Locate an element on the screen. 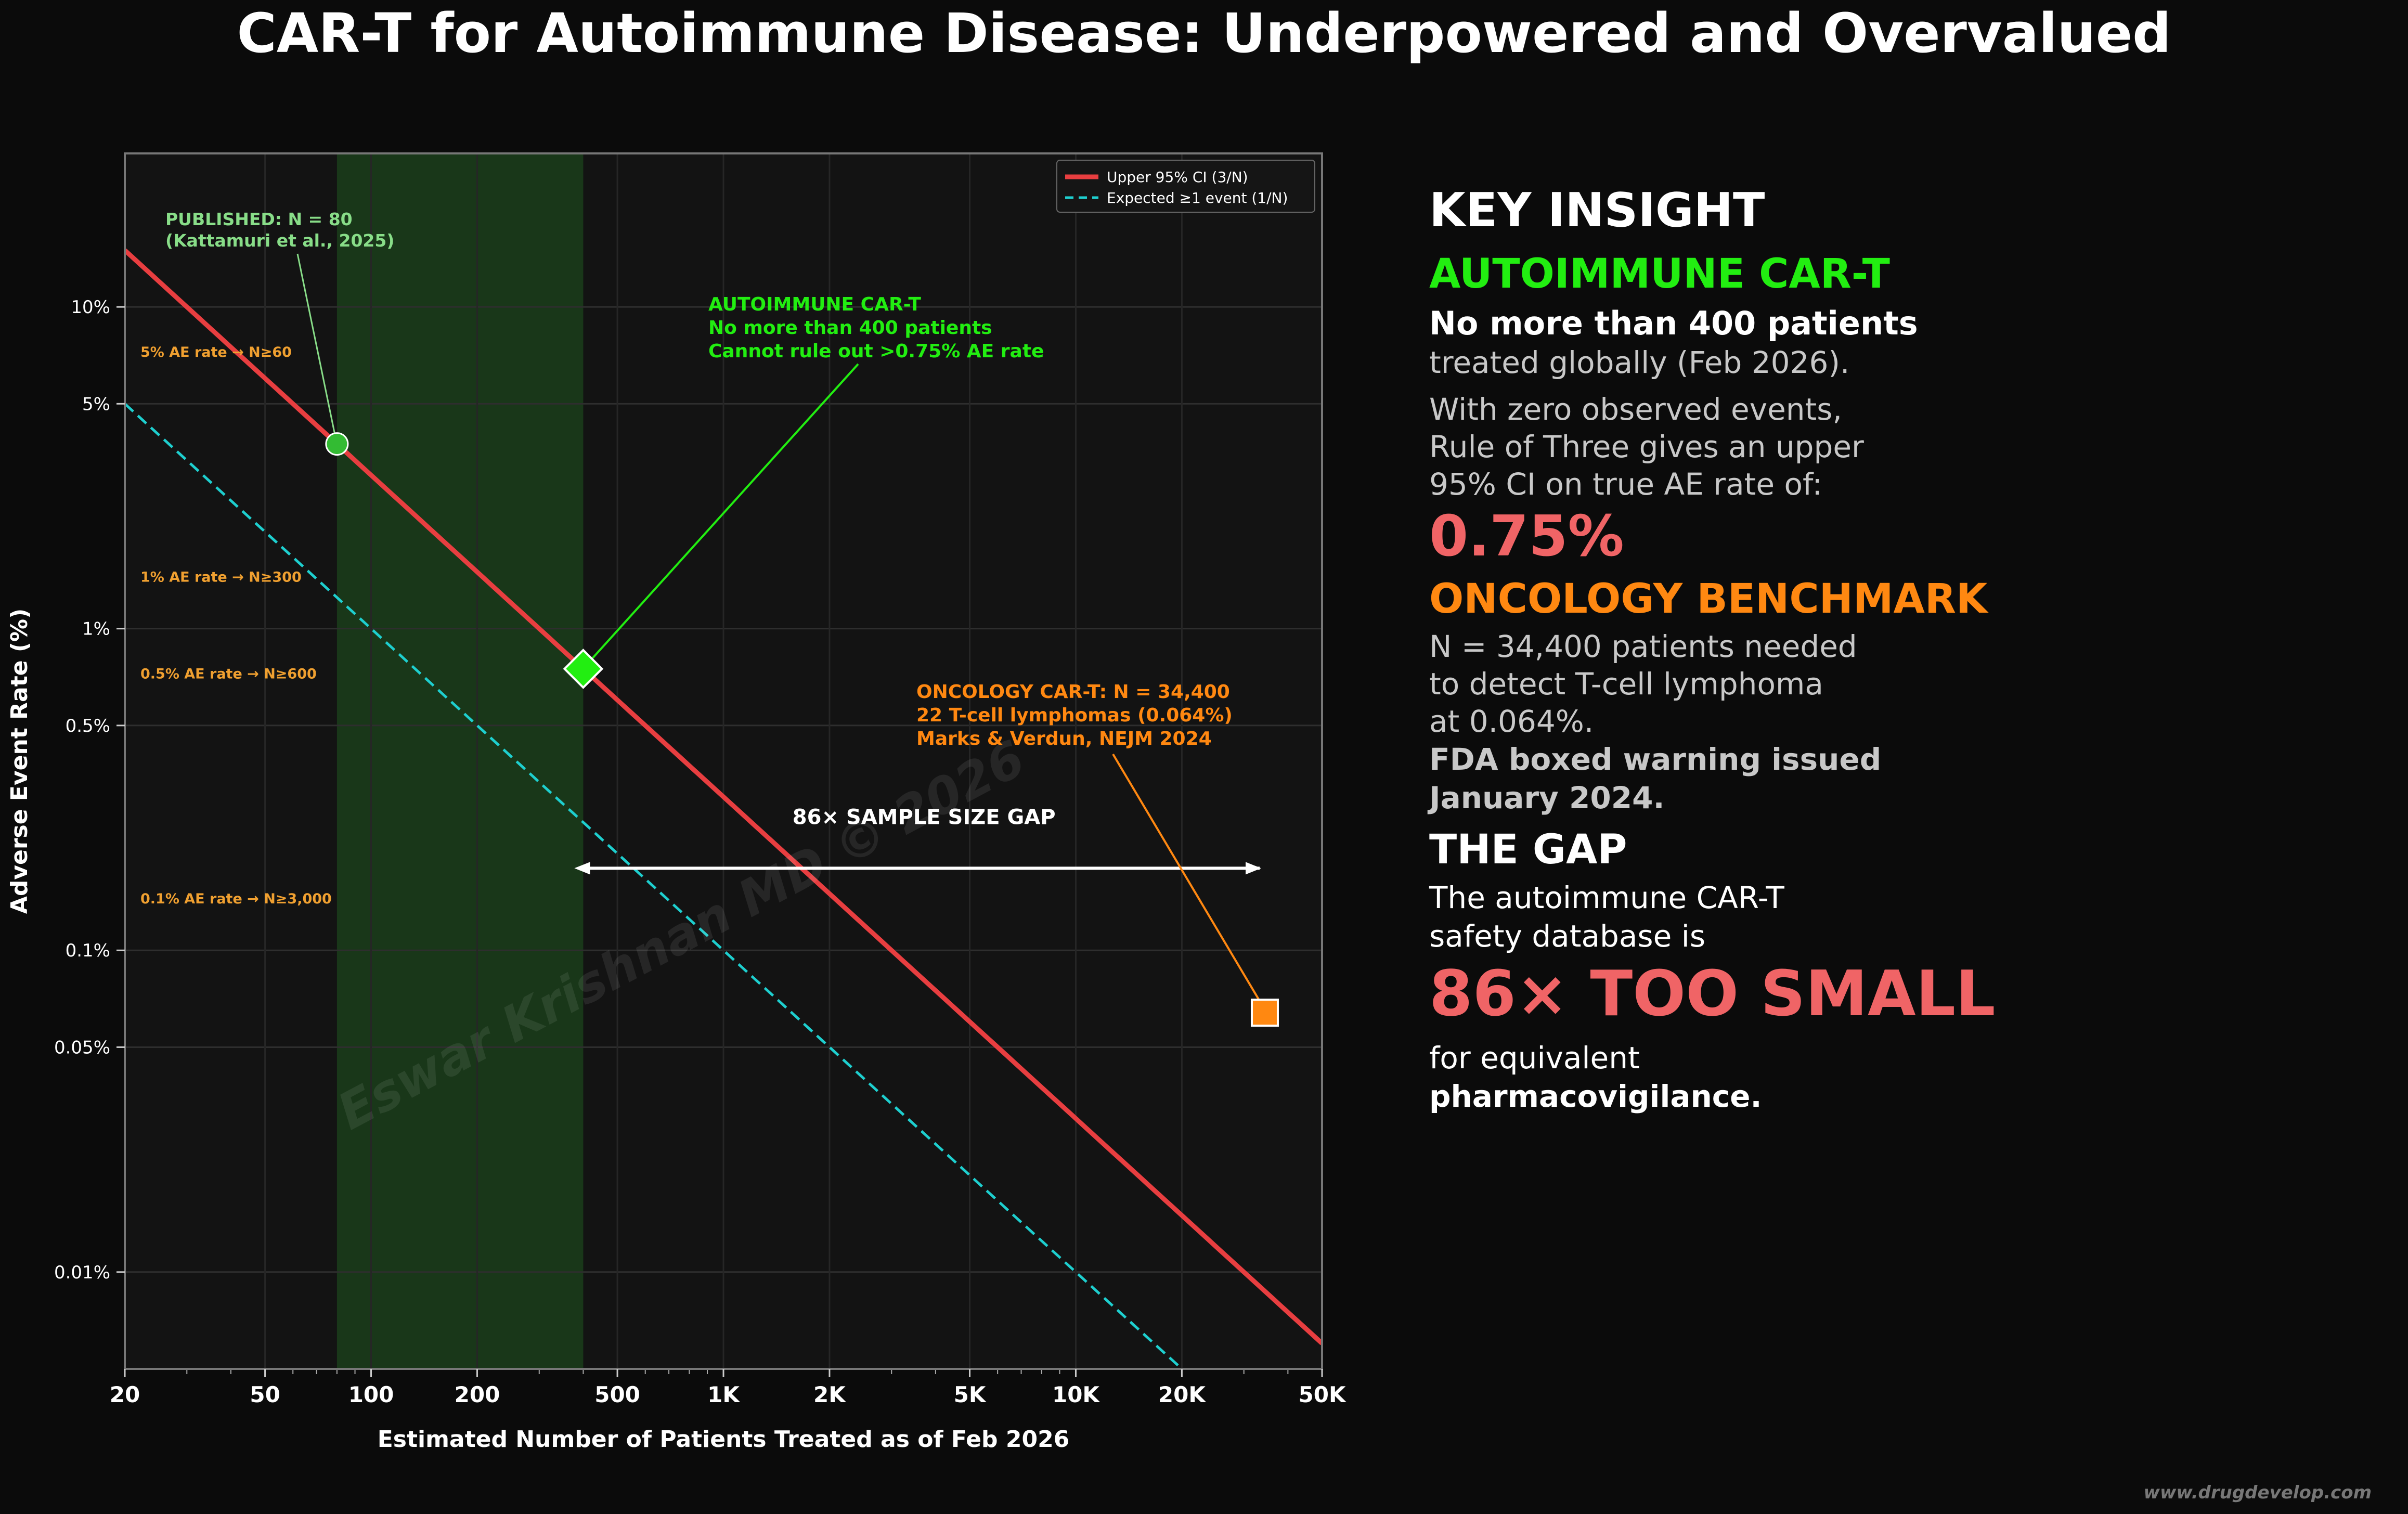 This screenshot has height=1514, width=2408. fda-line: FDA boxed warning issued is located at coordinates (1655, 759).